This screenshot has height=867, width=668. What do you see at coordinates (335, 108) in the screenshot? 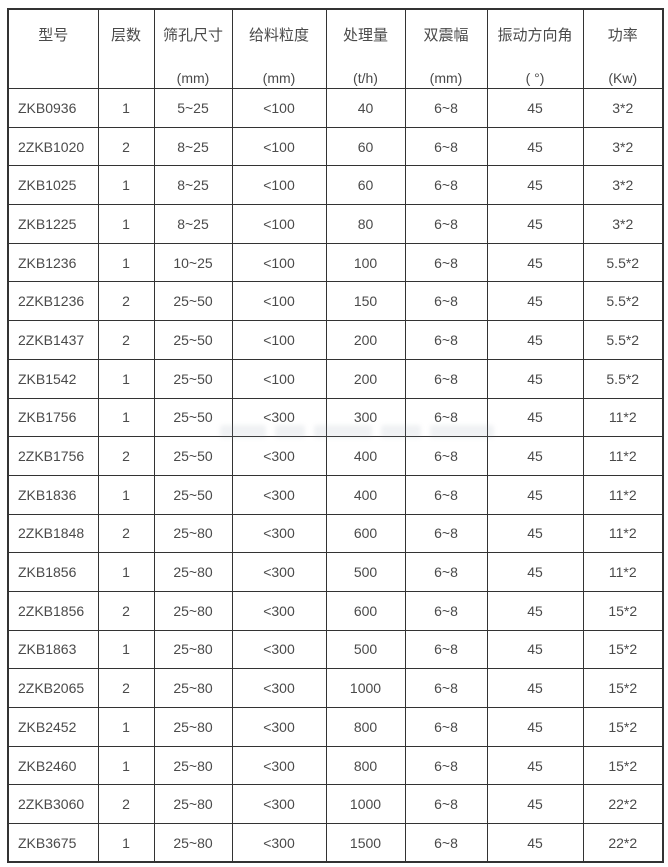
I see `table-row: ZKB0936 1 5~25 <100 40 6~8 45 3*2` at bounding box center [335, 108].